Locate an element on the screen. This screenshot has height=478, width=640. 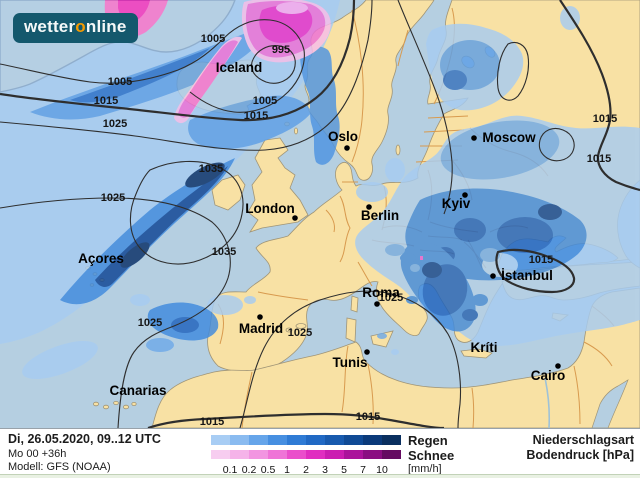
city-dot-cairo is located at coordinates (558, 366).